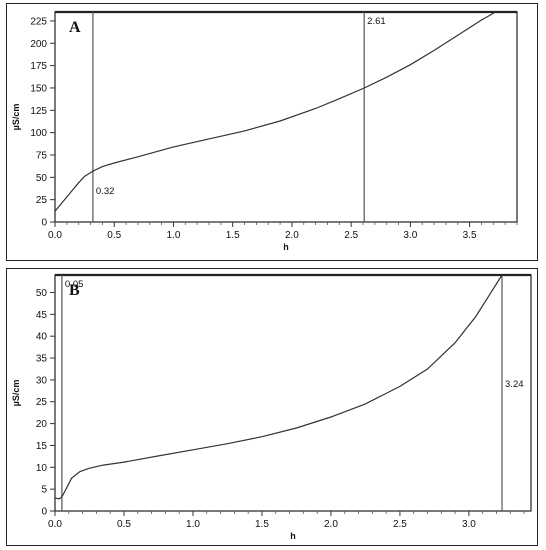 The image size is (546, 550). I want to click on y-tick-label: 75, so click(42, 155).